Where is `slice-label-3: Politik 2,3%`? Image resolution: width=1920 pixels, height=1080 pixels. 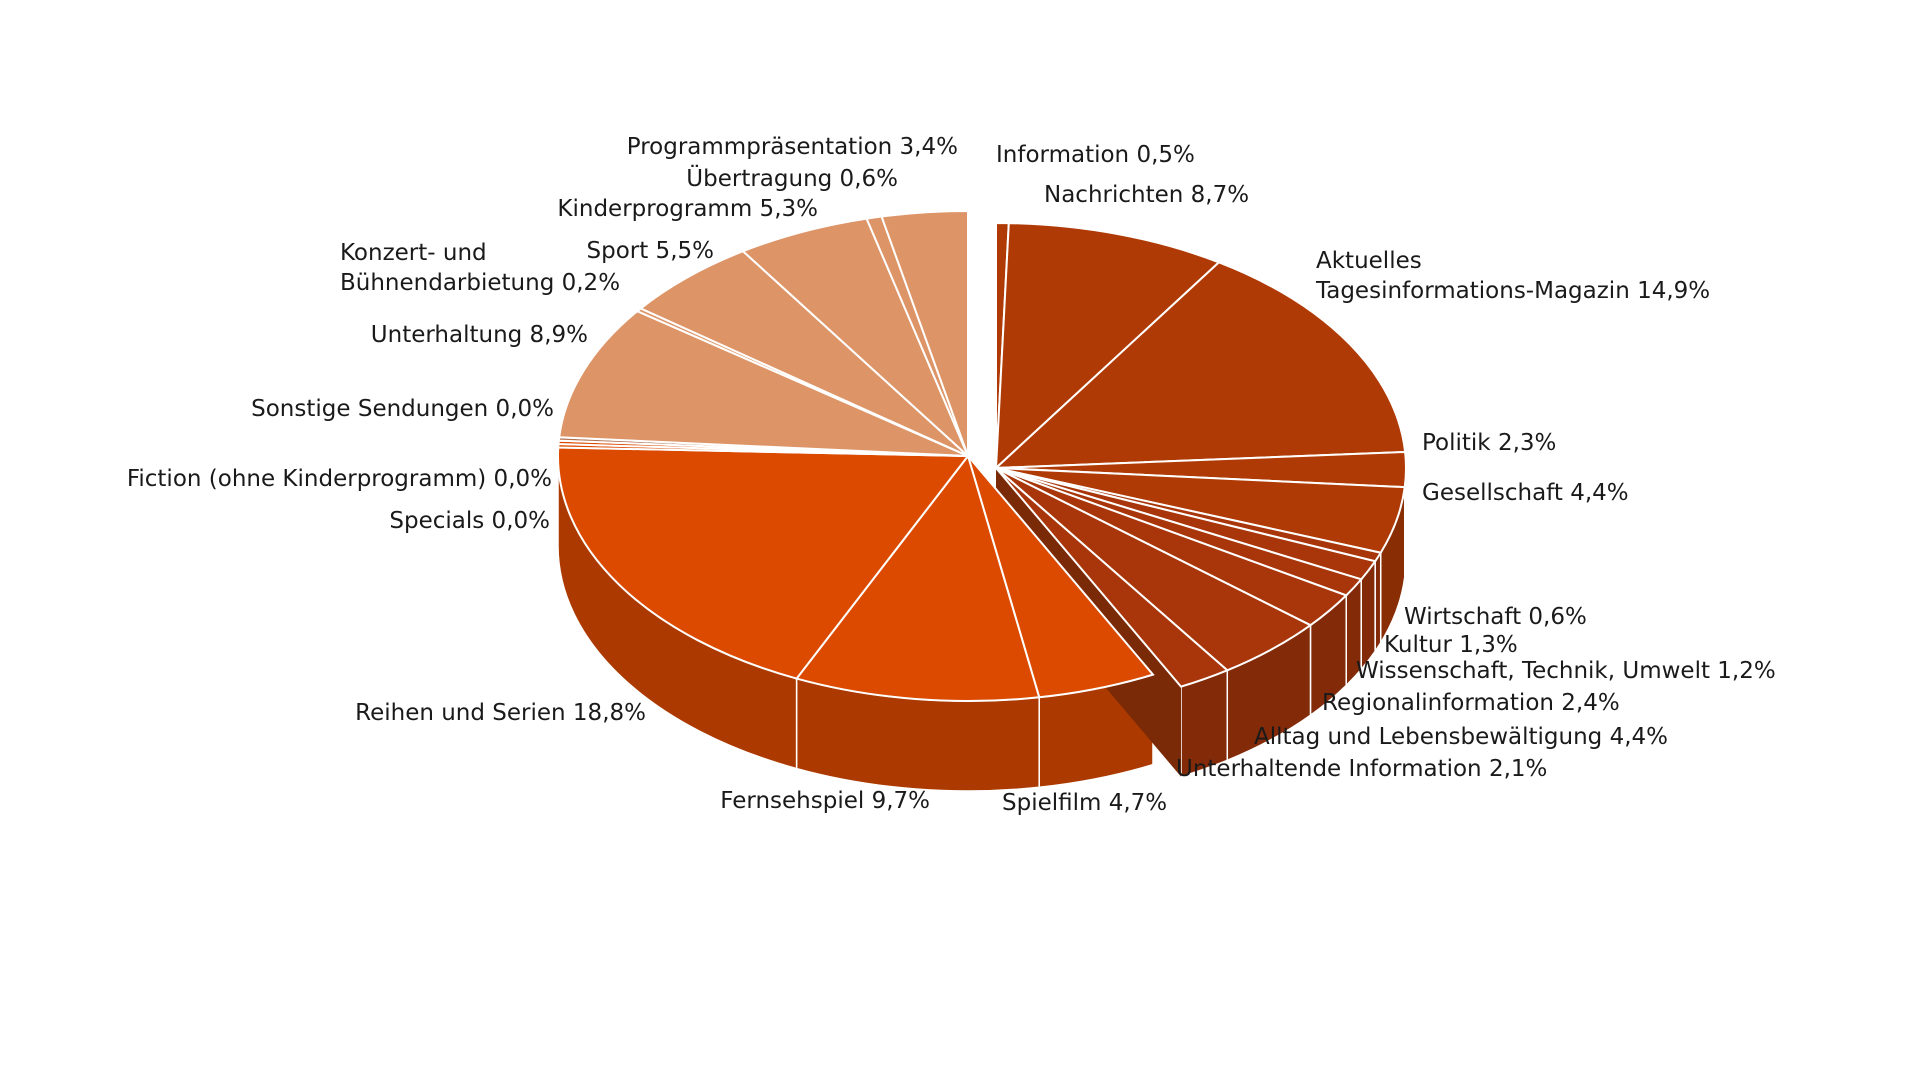
slice-label-3: Politik 2,3% is located at coordinates (1489, 443).